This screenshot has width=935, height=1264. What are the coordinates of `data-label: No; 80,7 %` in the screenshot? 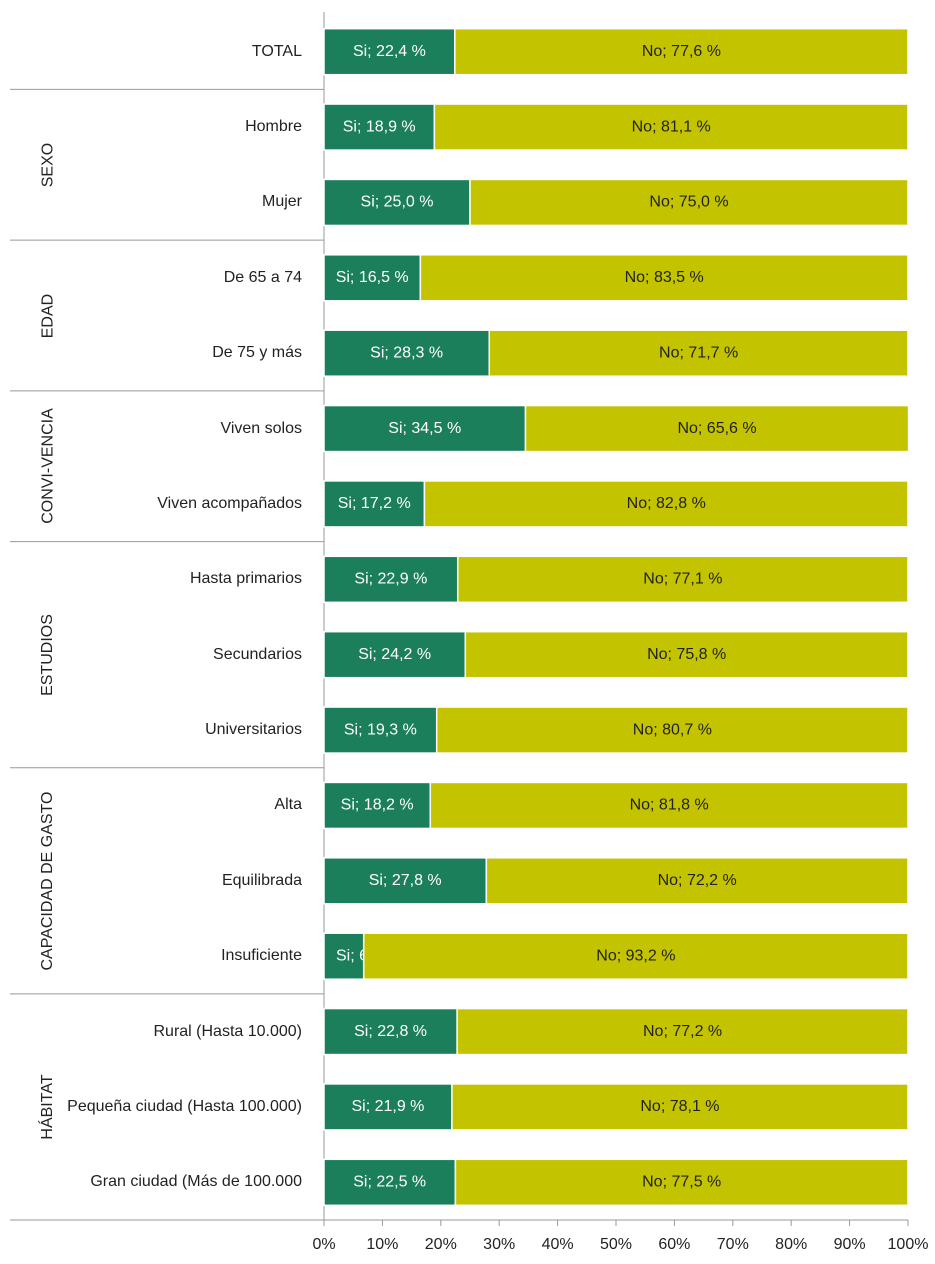 It's located at (672, 729).